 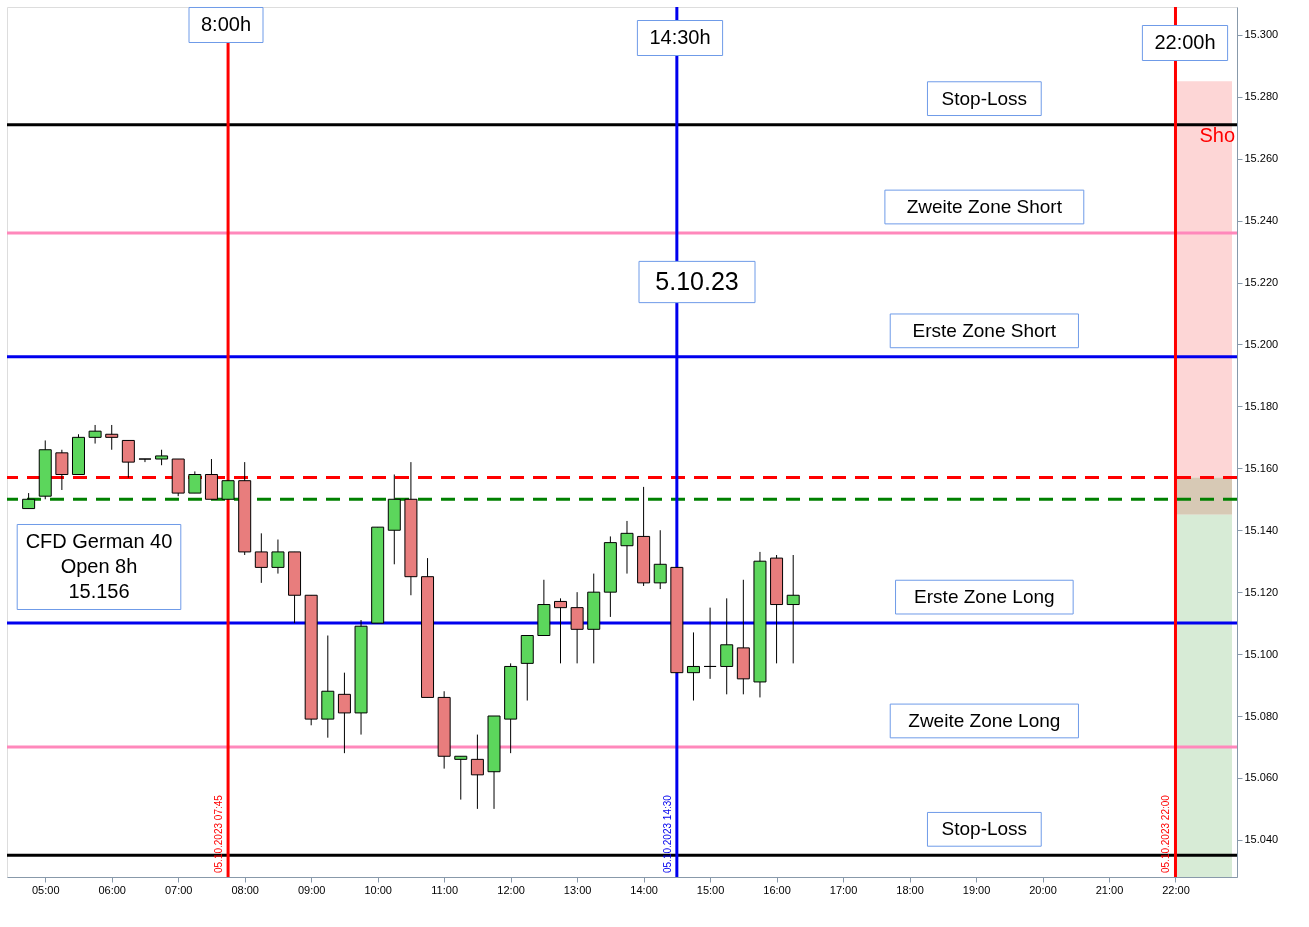 I want to click on ref-line-label: 05.10.2023 07:45, so click(x=219, y=833).